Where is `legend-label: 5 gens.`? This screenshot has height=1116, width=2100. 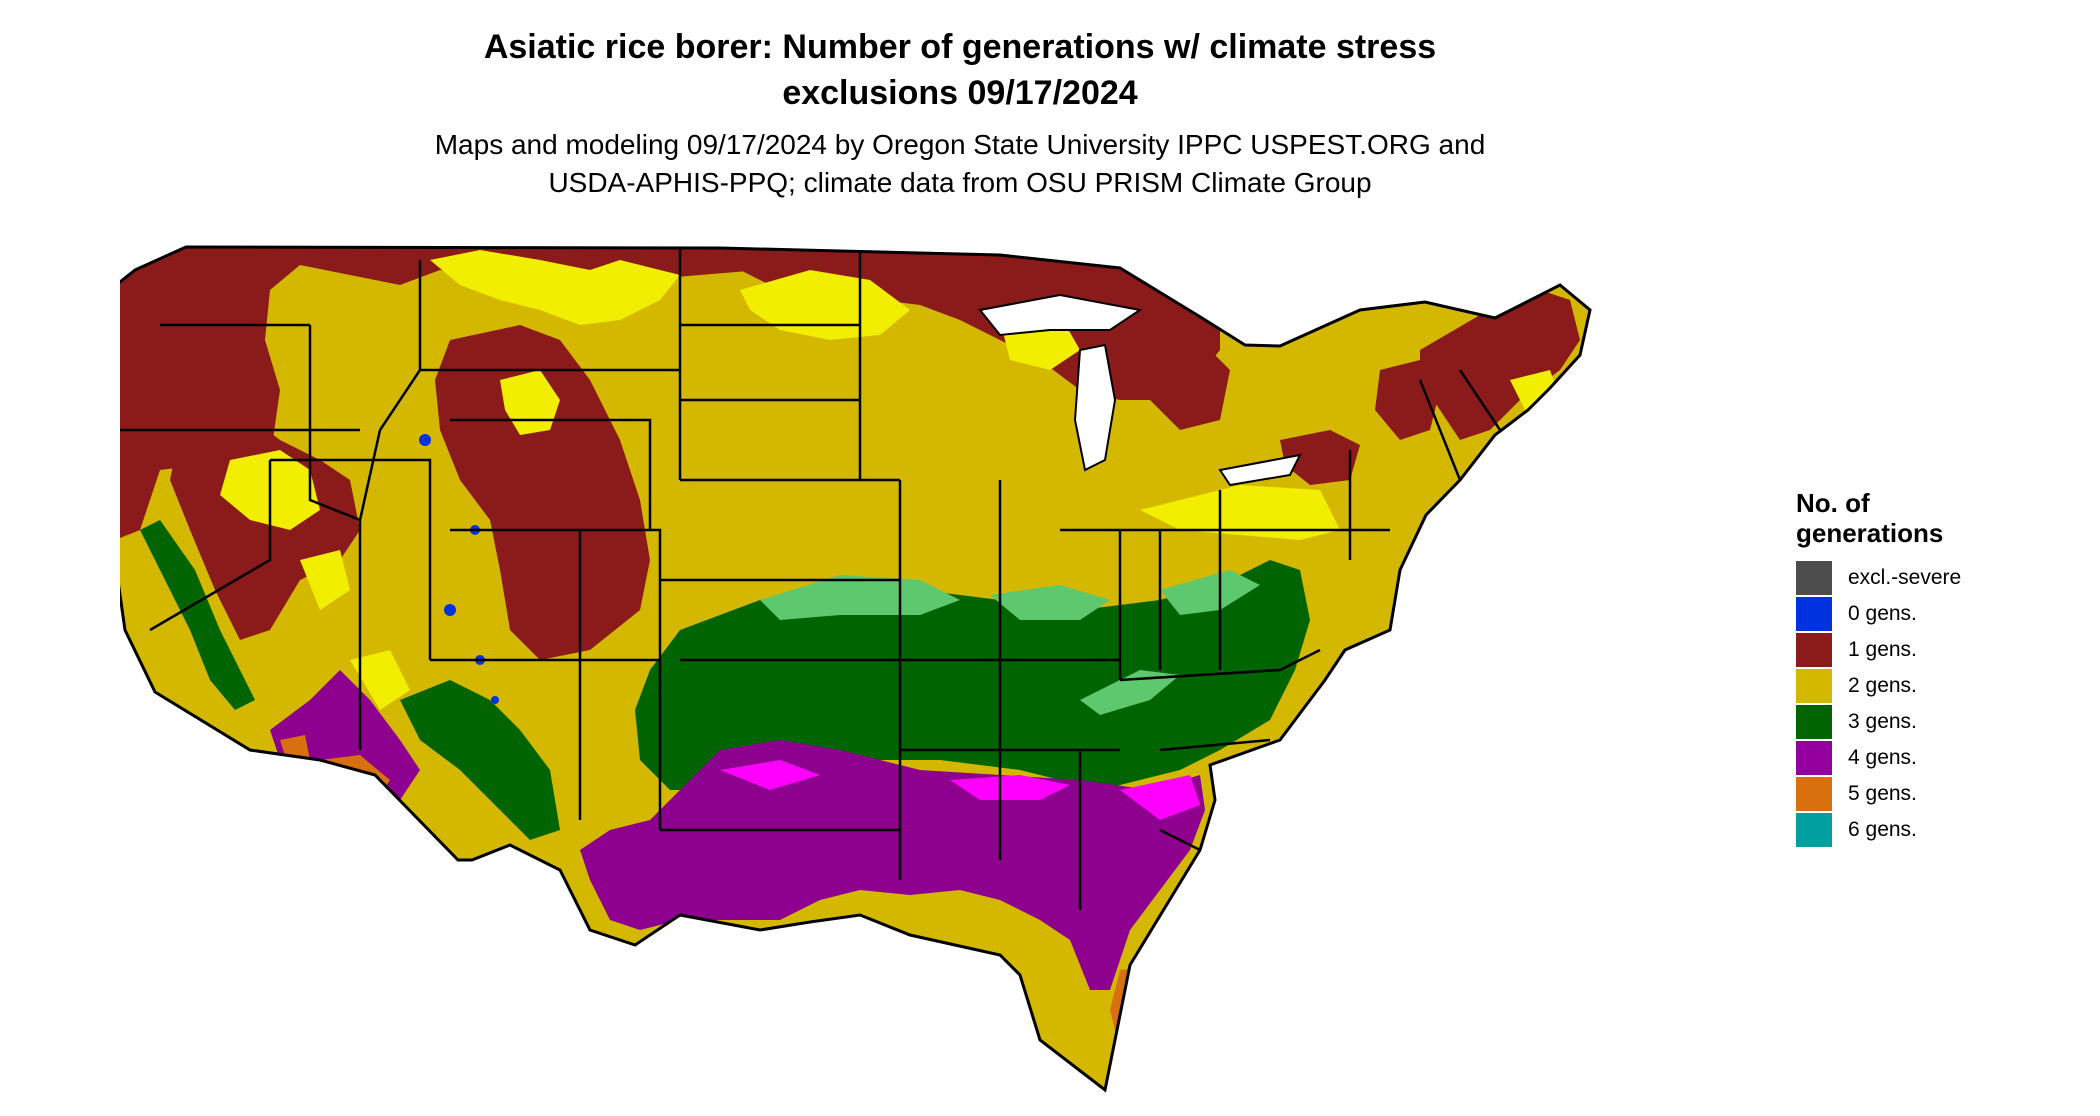
legend-label: 5 gens. is located at coordinates (1882, 793).